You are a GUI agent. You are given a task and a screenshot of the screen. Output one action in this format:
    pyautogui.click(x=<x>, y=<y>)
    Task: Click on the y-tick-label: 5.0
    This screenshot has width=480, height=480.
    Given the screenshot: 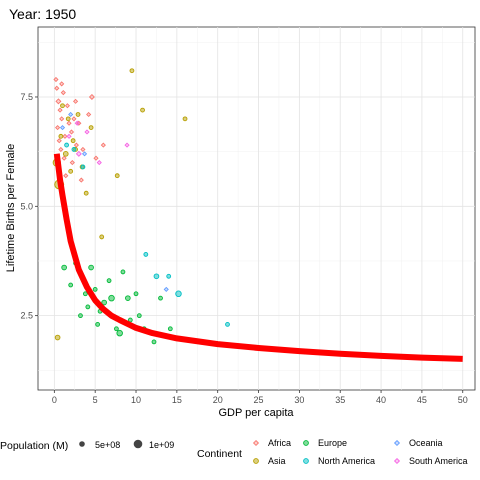 What is the action you would take?
    pyautogui.click(x=26, y=206)
    